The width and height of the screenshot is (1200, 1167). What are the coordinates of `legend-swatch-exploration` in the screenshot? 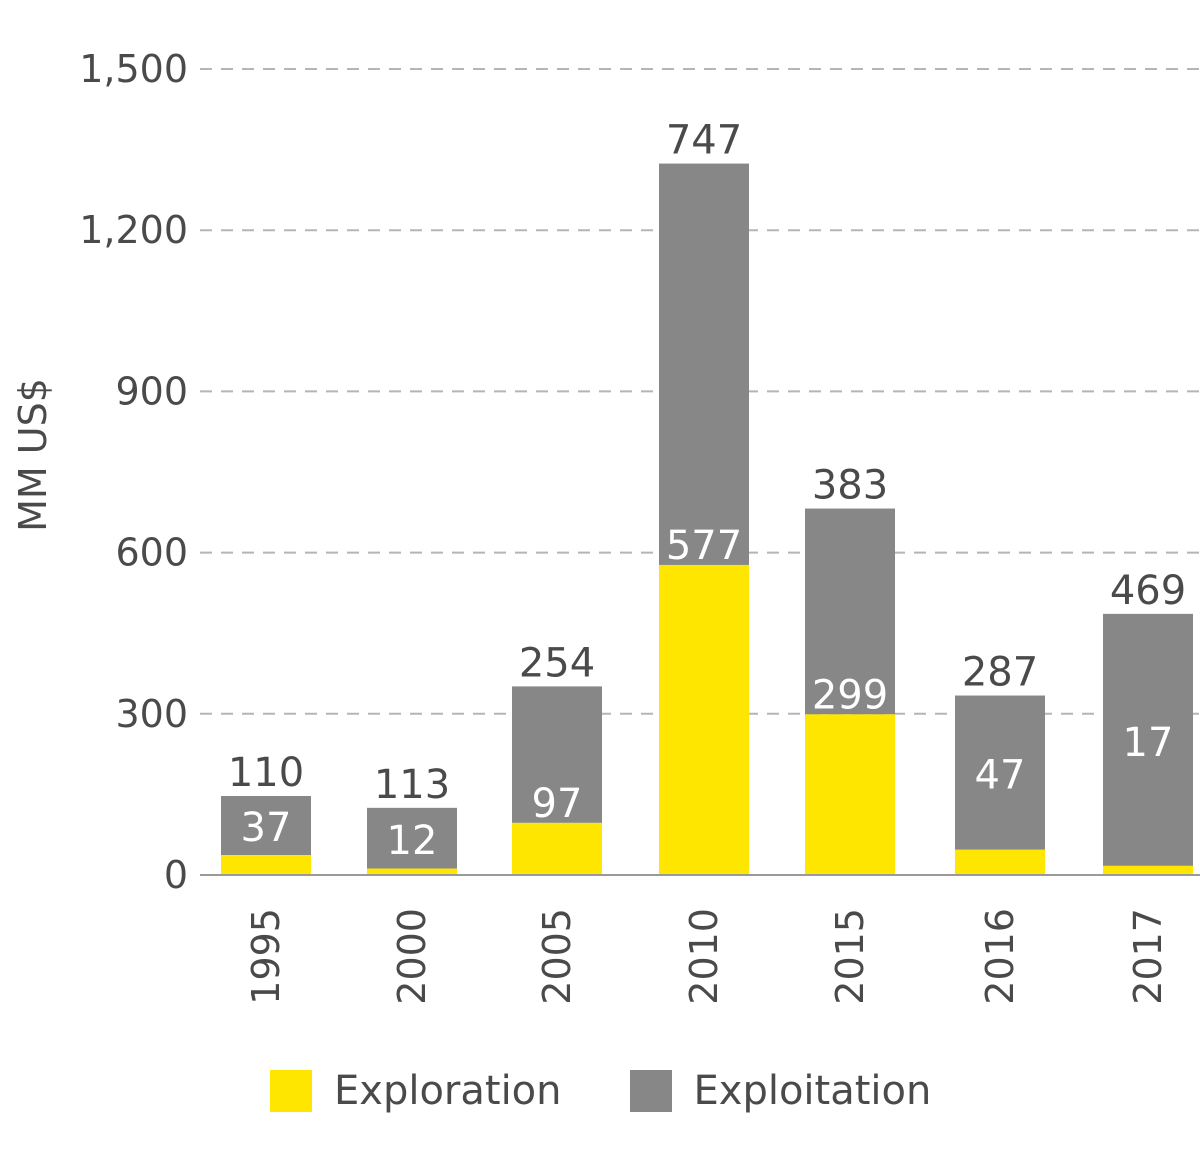 It's located at (291, 1091).